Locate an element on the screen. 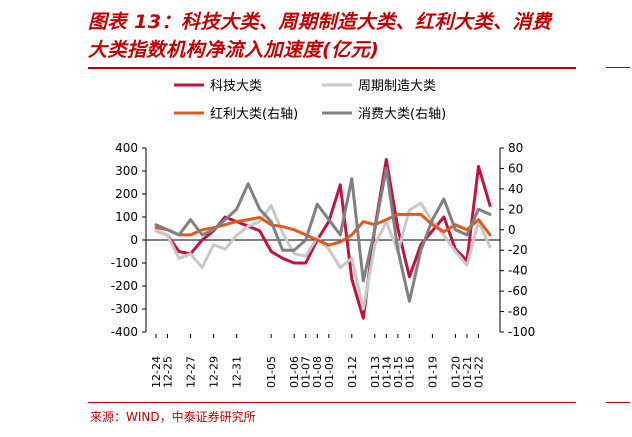 The height and width of the screenshot is (437, 632). y-left-tick-label: -300 is located at coordinates (124, 309).